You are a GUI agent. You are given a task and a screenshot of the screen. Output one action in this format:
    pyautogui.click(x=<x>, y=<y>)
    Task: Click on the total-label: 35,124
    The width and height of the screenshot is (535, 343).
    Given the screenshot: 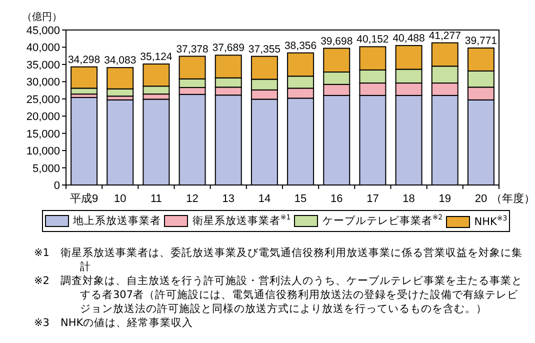 What is the action you would take?
    pyautogui.click(x=156, y=57)
    